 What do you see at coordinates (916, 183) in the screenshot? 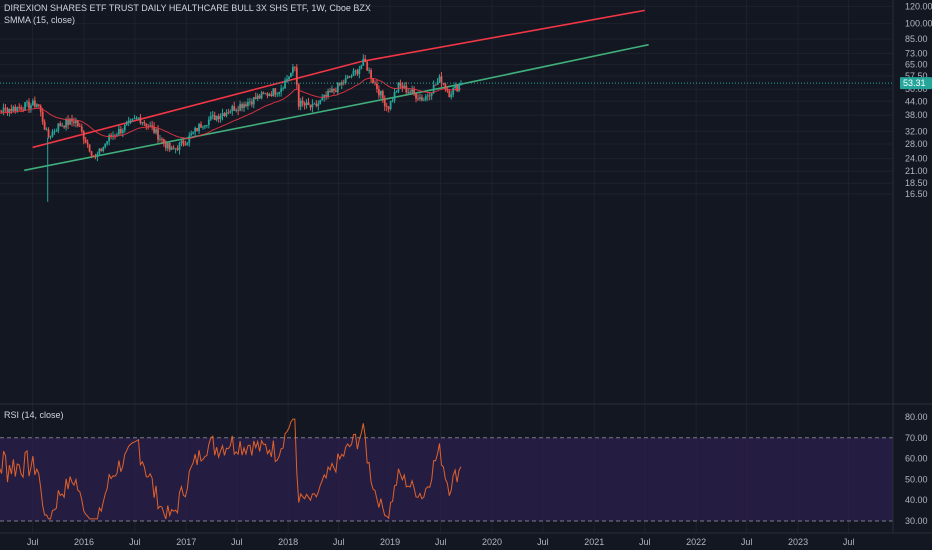
I see `price-tick-label: 18.50` at bounding box center [916, 183].